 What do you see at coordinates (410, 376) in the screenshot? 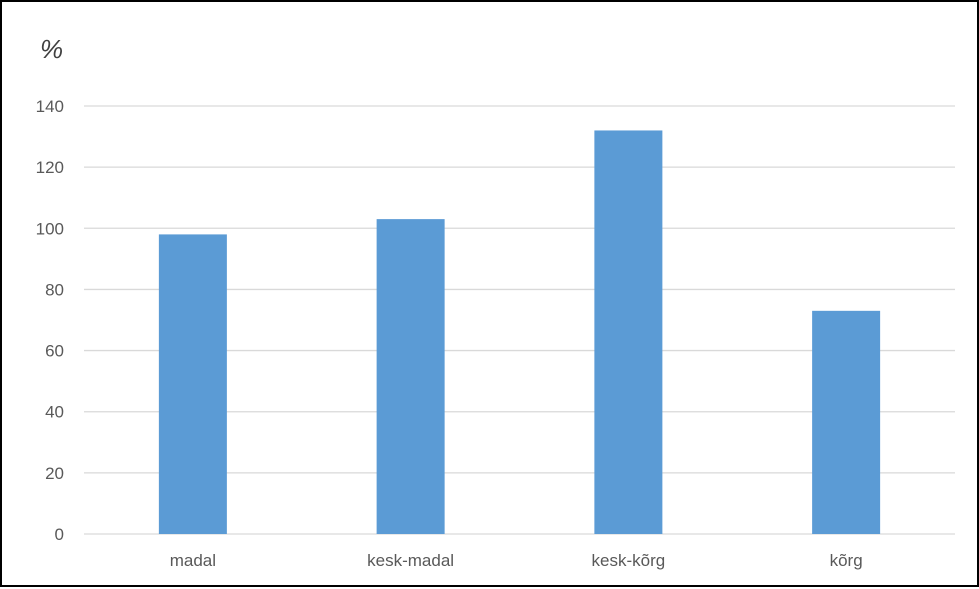
I see `bar-kesk-madal` at bounding box center [410, 376].